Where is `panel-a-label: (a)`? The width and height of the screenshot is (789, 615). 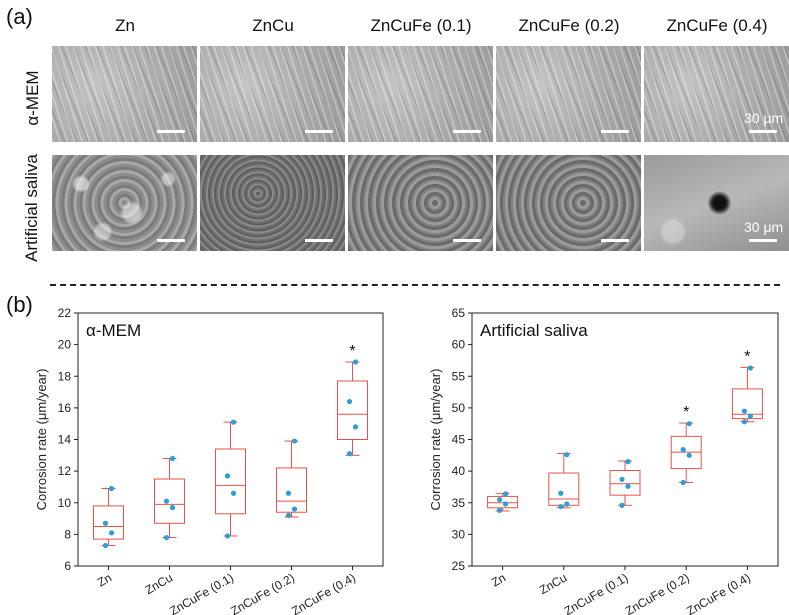
panel-a-label: (a) is located at coordinates (19, 16).